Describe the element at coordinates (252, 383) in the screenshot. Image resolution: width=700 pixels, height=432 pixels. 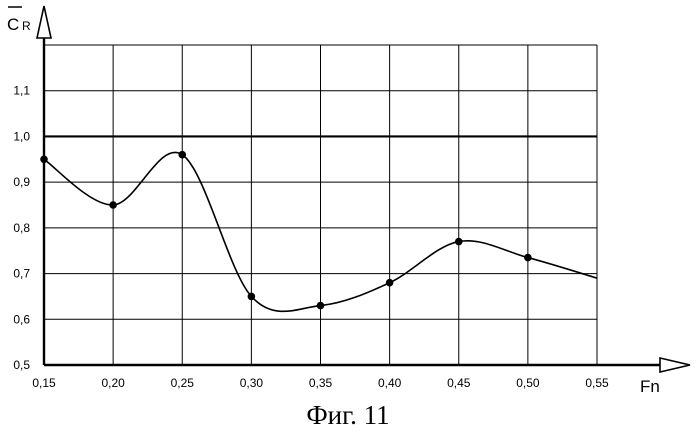
I see `x-tick-label: 0,30` at that location.